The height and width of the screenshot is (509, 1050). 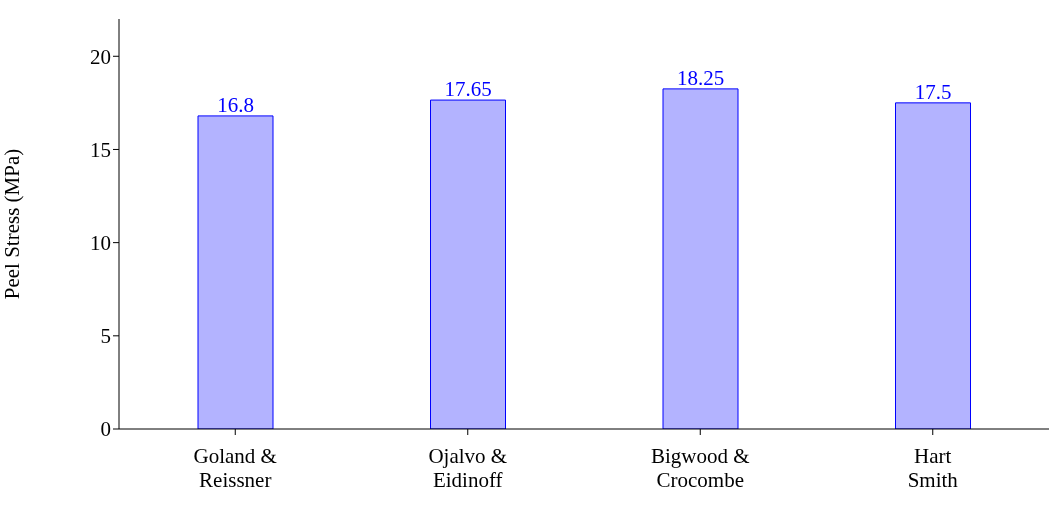 What do you see at coordinates (105, 336) in the screenshot?
I see `y-tick-label: 5` at bounding box center [105, 336].